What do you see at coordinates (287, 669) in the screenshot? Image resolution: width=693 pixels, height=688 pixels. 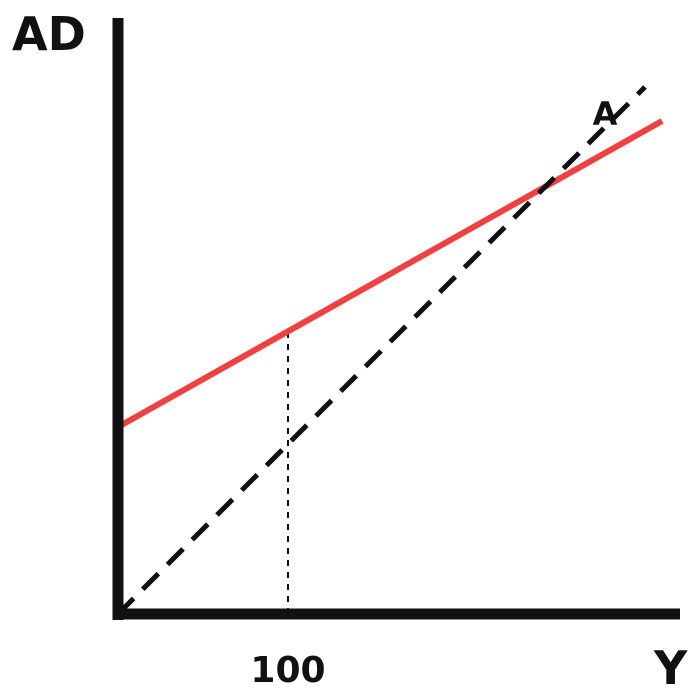 I see `x-tick-label-0: 100` at bounding box center [287, 669].